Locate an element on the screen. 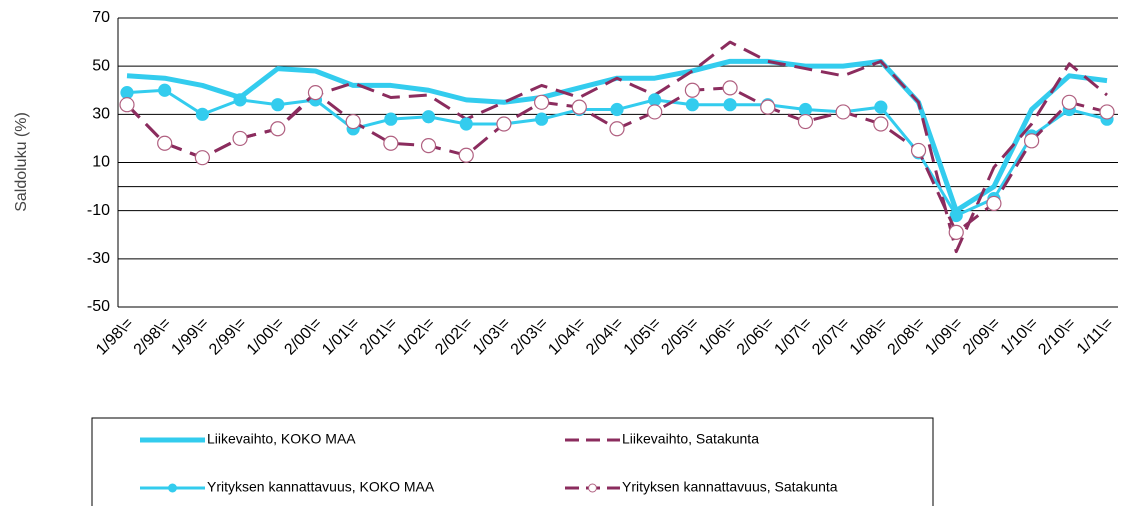  x-tick-label: 2/02\= is located at coordinates (454, 337).